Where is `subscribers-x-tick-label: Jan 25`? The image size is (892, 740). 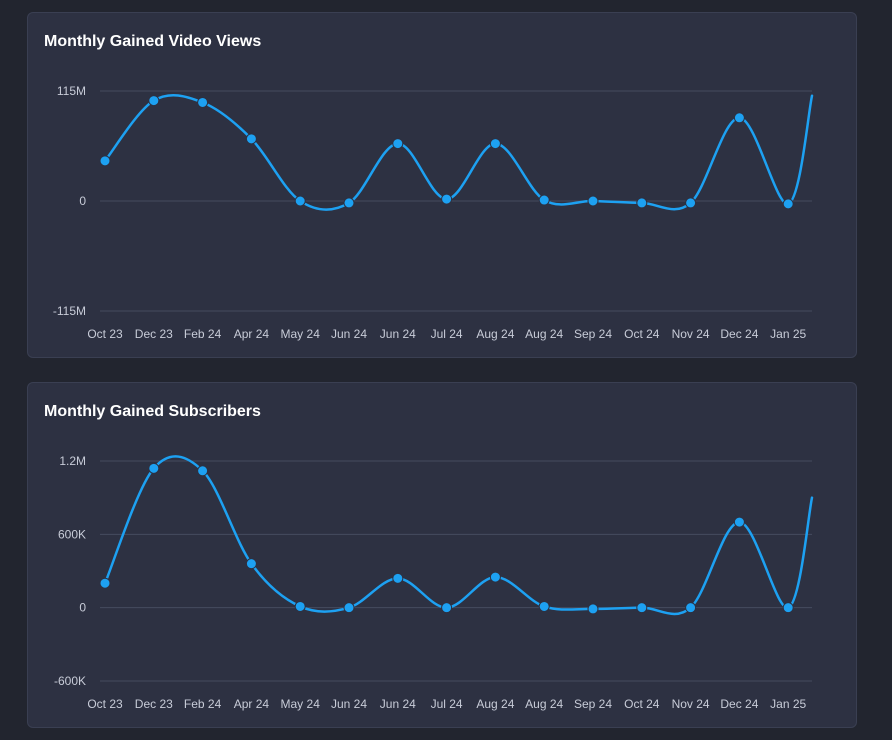 subscribers-x-tick-label: Jan 25 is located at coordinates (788, 704).